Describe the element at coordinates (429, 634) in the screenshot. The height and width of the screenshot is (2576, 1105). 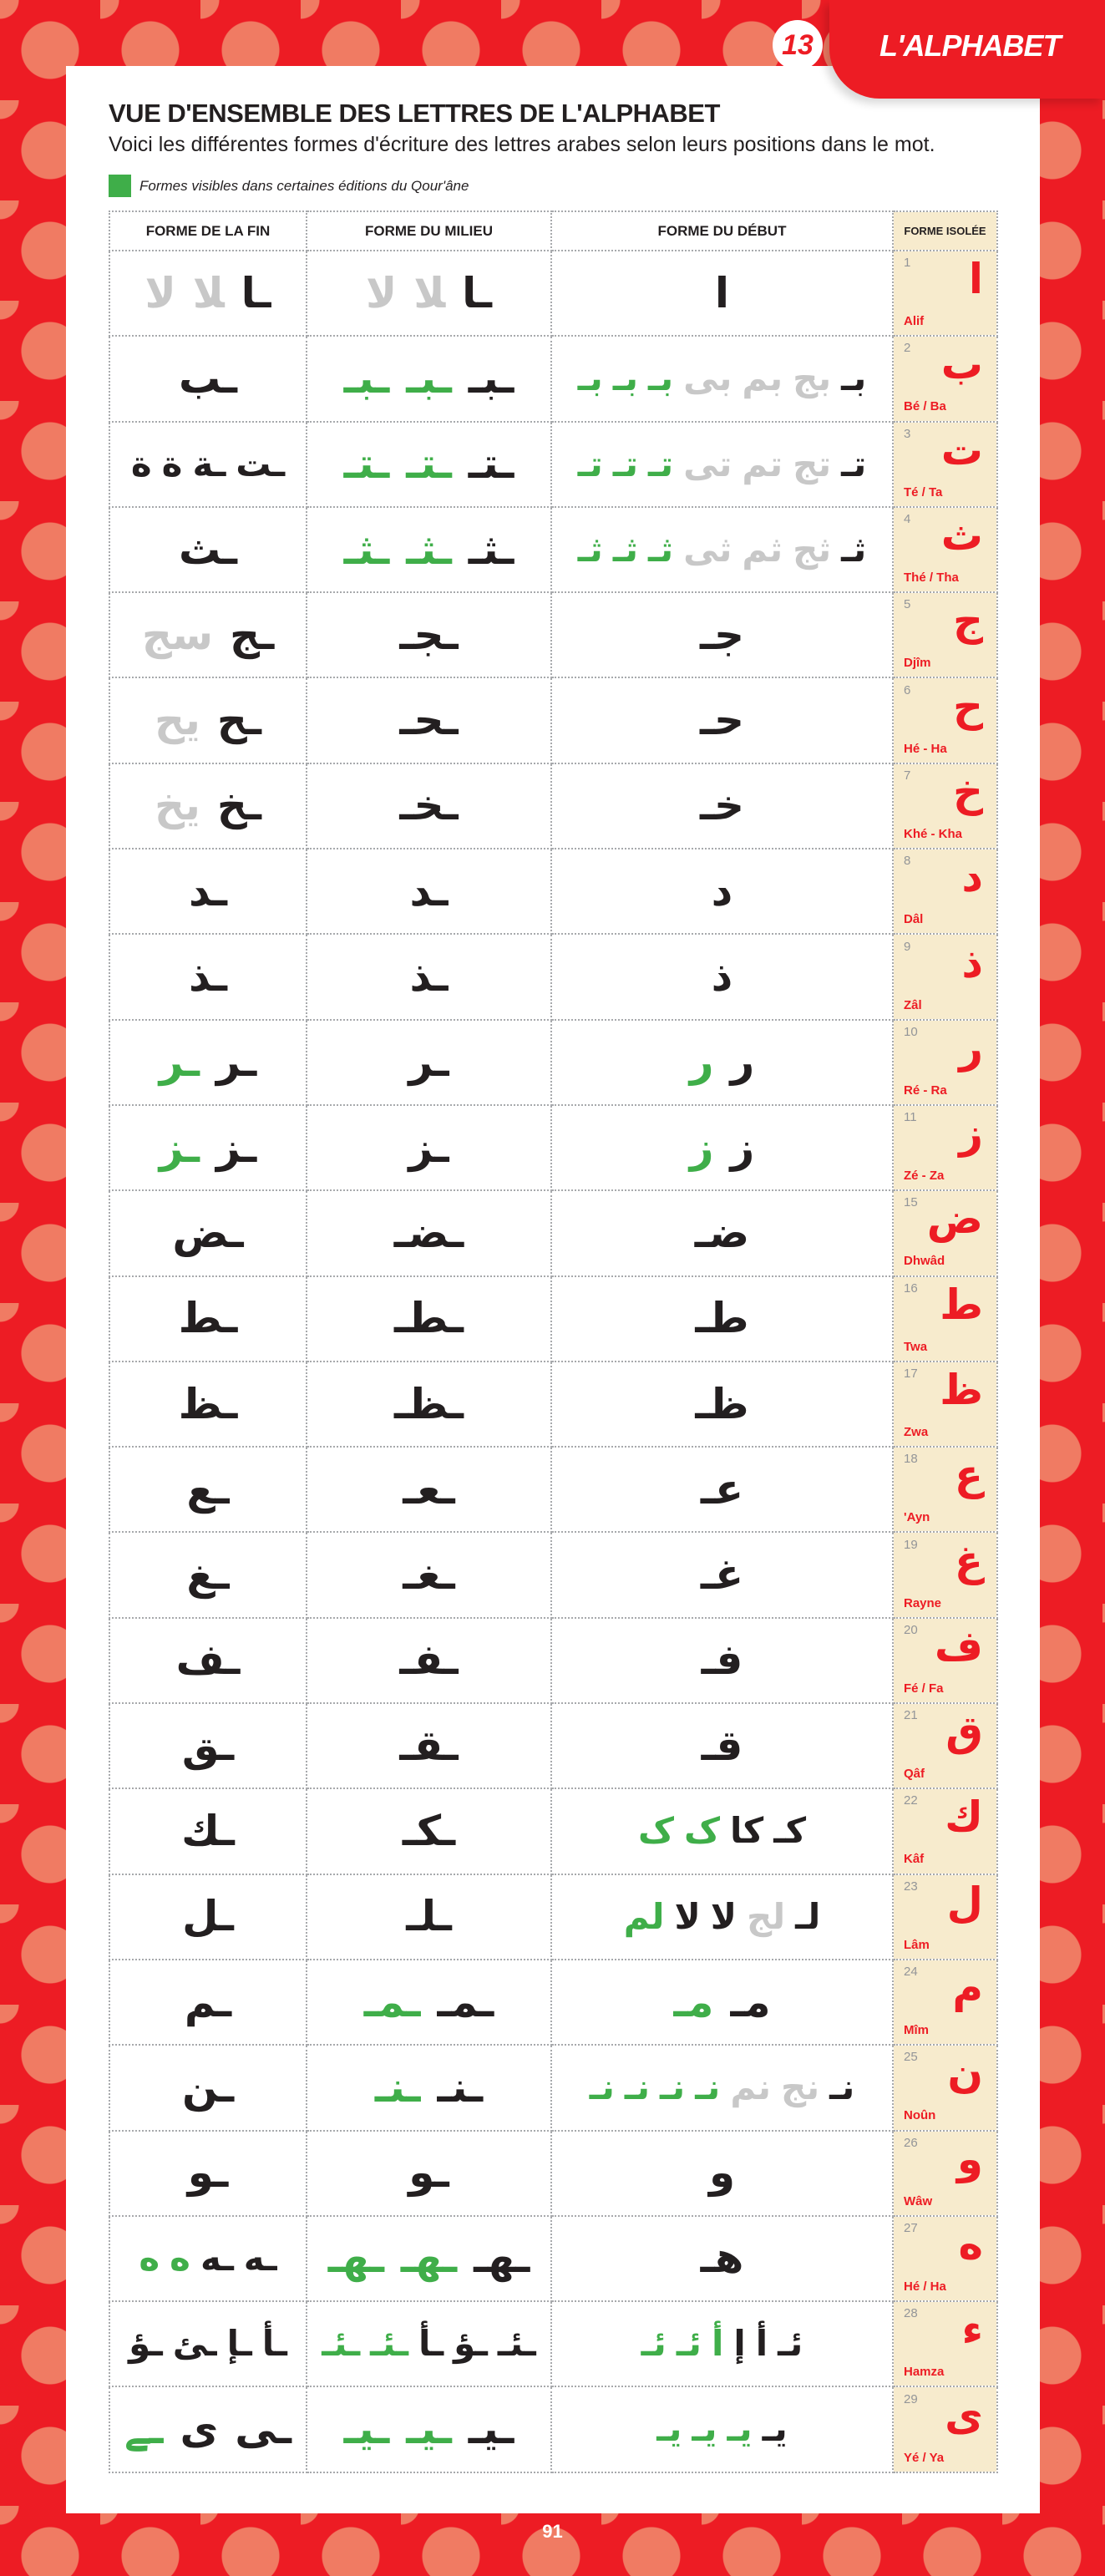
I see `letter-form: ـجـ` at that location.